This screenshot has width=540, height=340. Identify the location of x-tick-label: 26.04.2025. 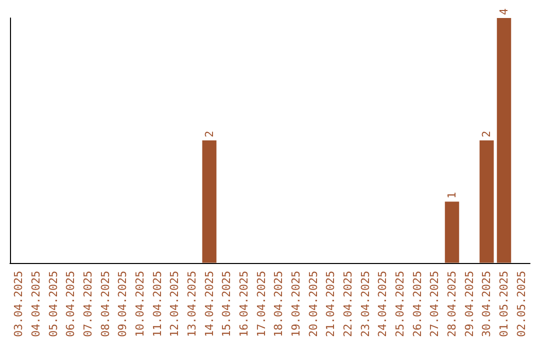
(417, 304).